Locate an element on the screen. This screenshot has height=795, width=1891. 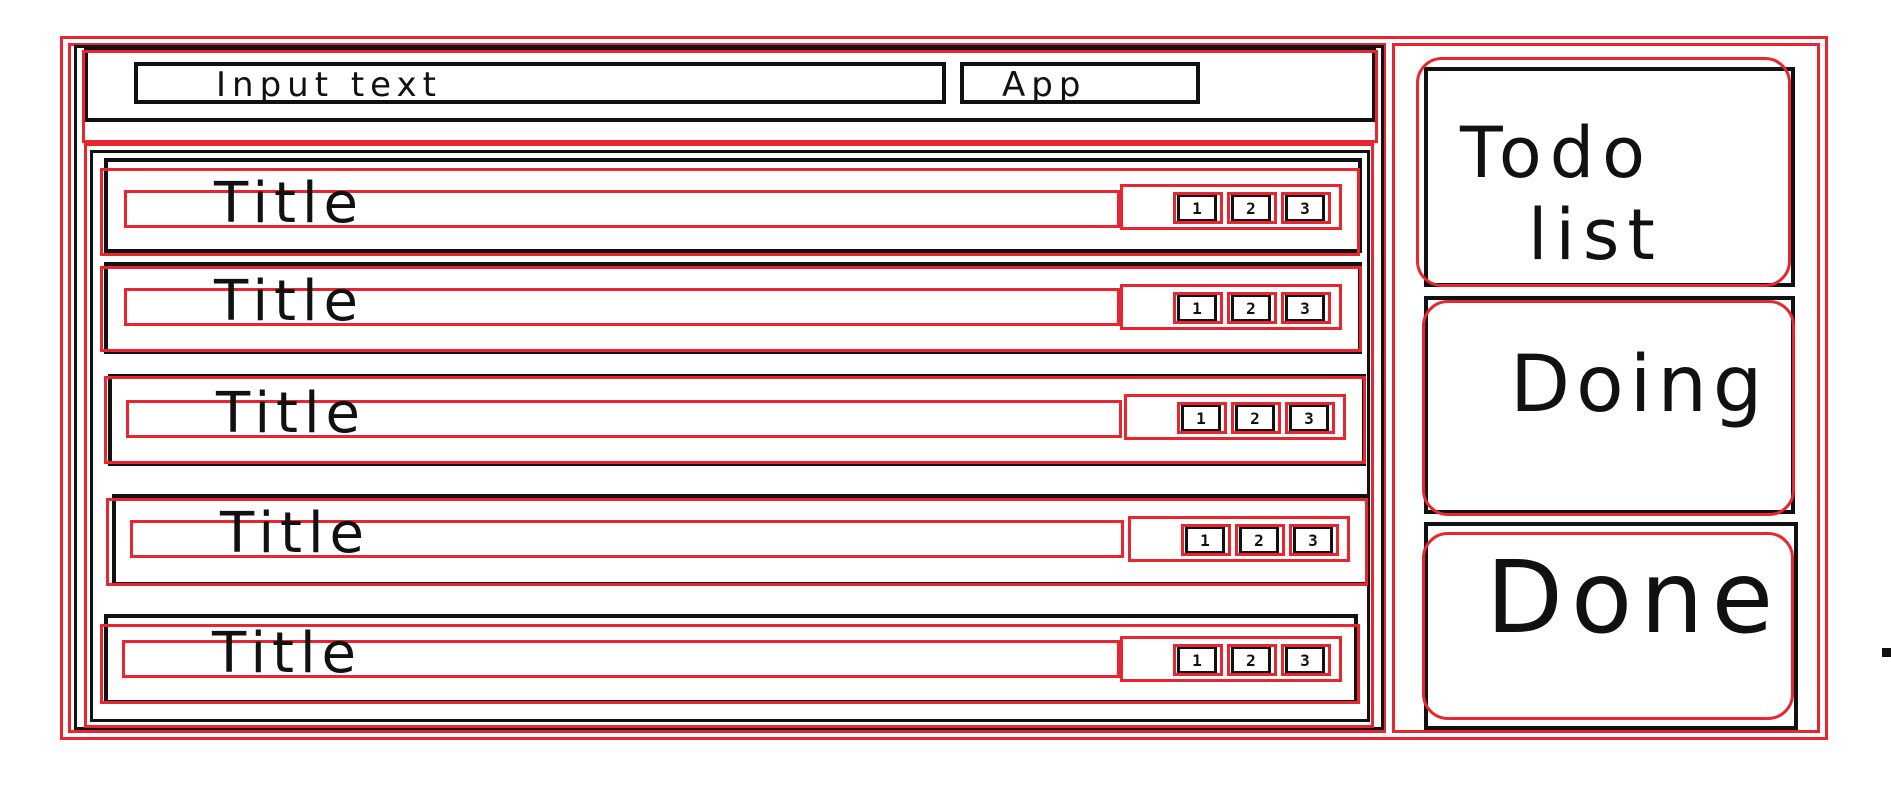
text-input-value: Input text is located at coordinates (329, 85).